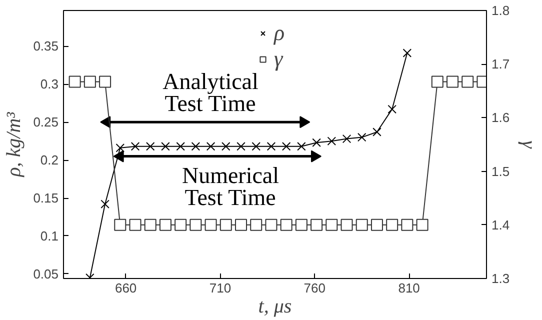 Image resolution: width=542 pixels, height=320 pixels. Describe the element at coordinates (231, 186) in the screenshot. I see `annotation: Numerical Test Time` at that location.